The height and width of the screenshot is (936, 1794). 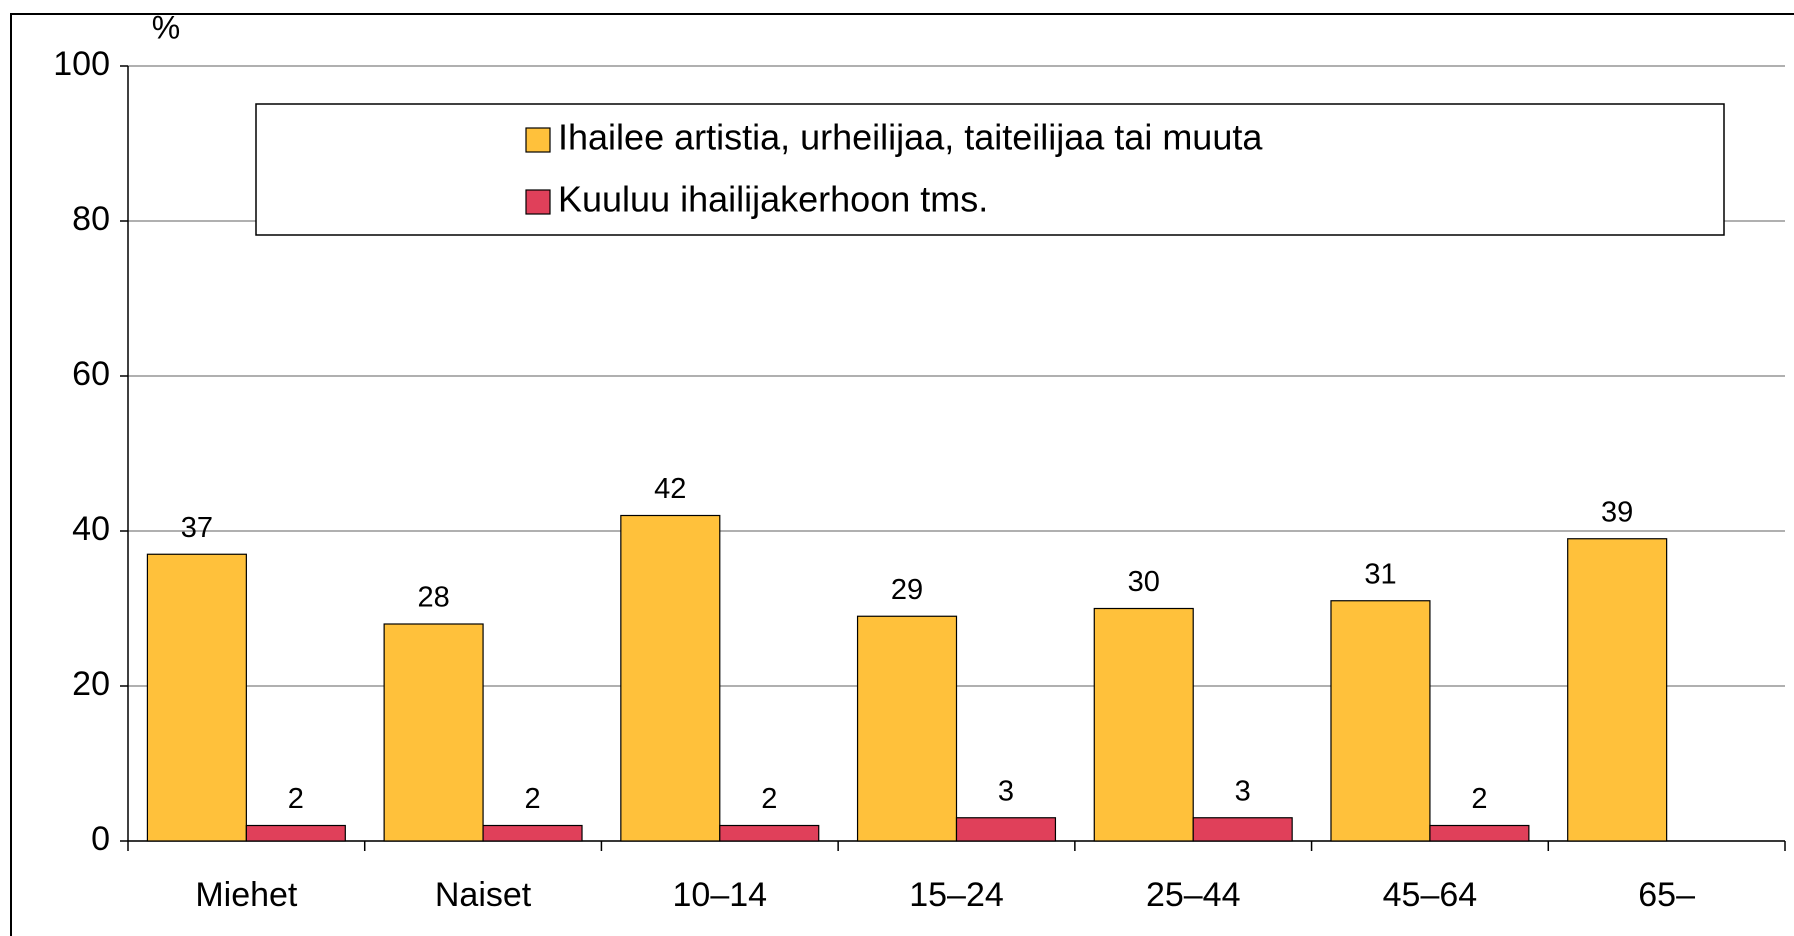 What do you see at coordinates (91, 219) in the screenshot?
I see `y-tick-label: 80` at bounding box center [91, 219].